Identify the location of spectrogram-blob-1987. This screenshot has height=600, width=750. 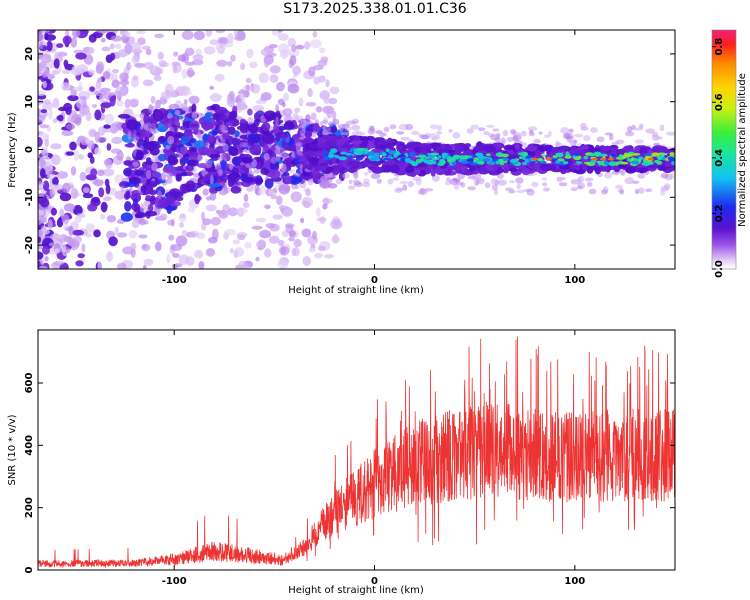
(583, 125).